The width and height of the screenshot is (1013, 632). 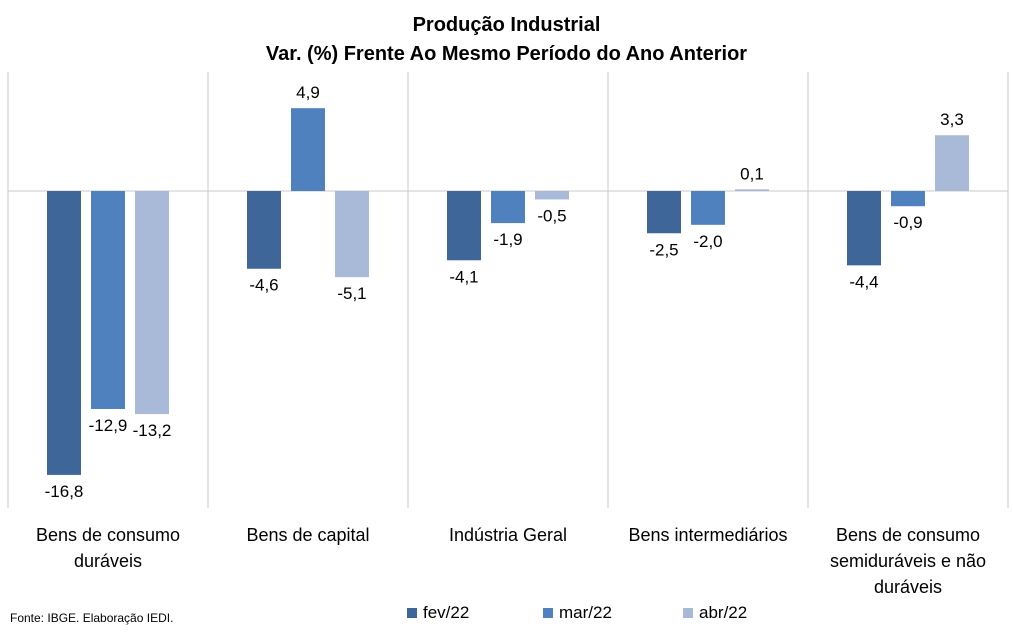 What do you see at coordinates (64, 491) in the screenshot?
I see `data-label: -16,8` at bounding box center [64, 491].